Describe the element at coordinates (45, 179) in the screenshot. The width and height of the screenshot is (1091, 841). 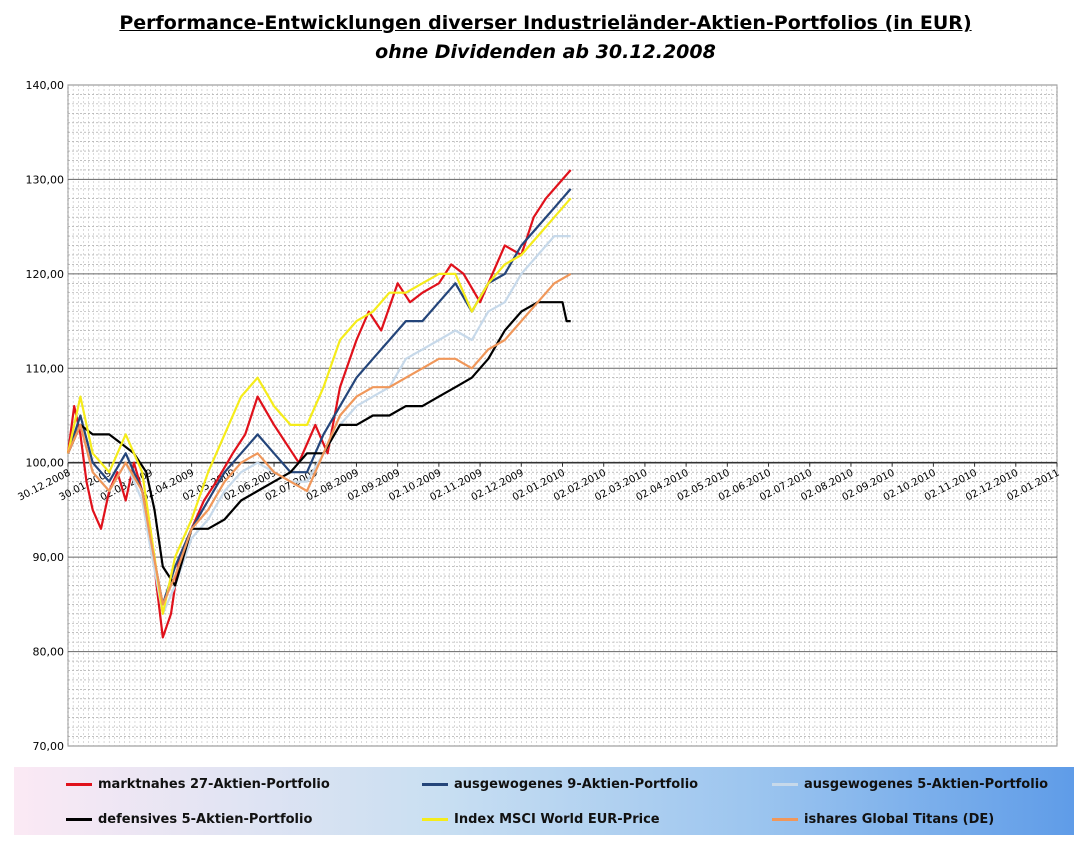
I see `y-tick-label: 130,00` at that location.